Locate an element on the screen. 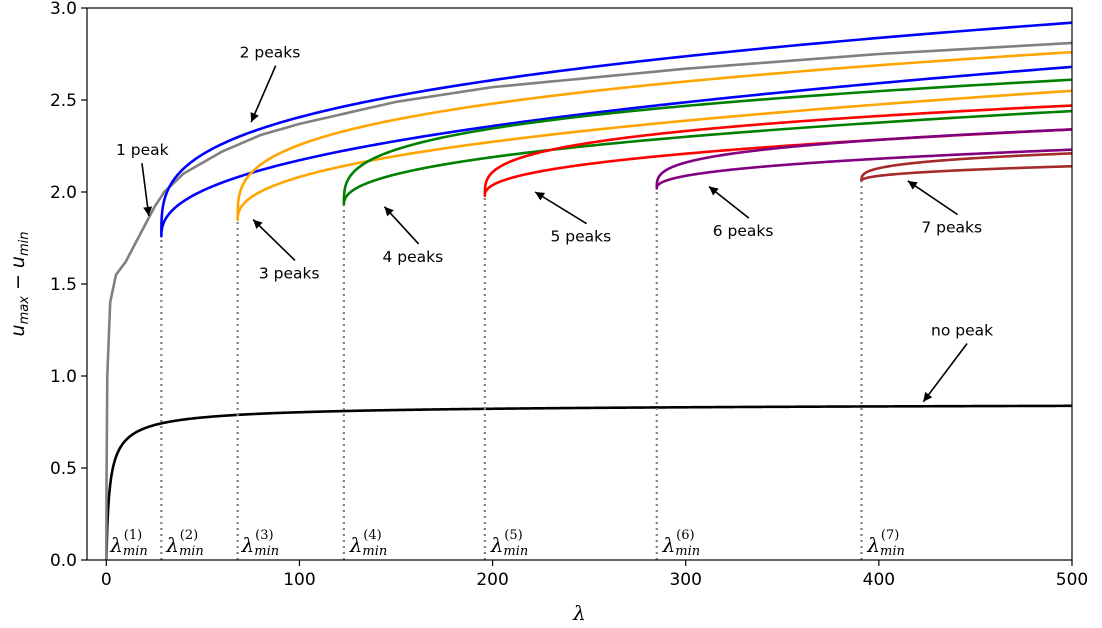 This screenshot has width=1102, height=628. x-tick-label: 200 is located at coordinates (492, 580).